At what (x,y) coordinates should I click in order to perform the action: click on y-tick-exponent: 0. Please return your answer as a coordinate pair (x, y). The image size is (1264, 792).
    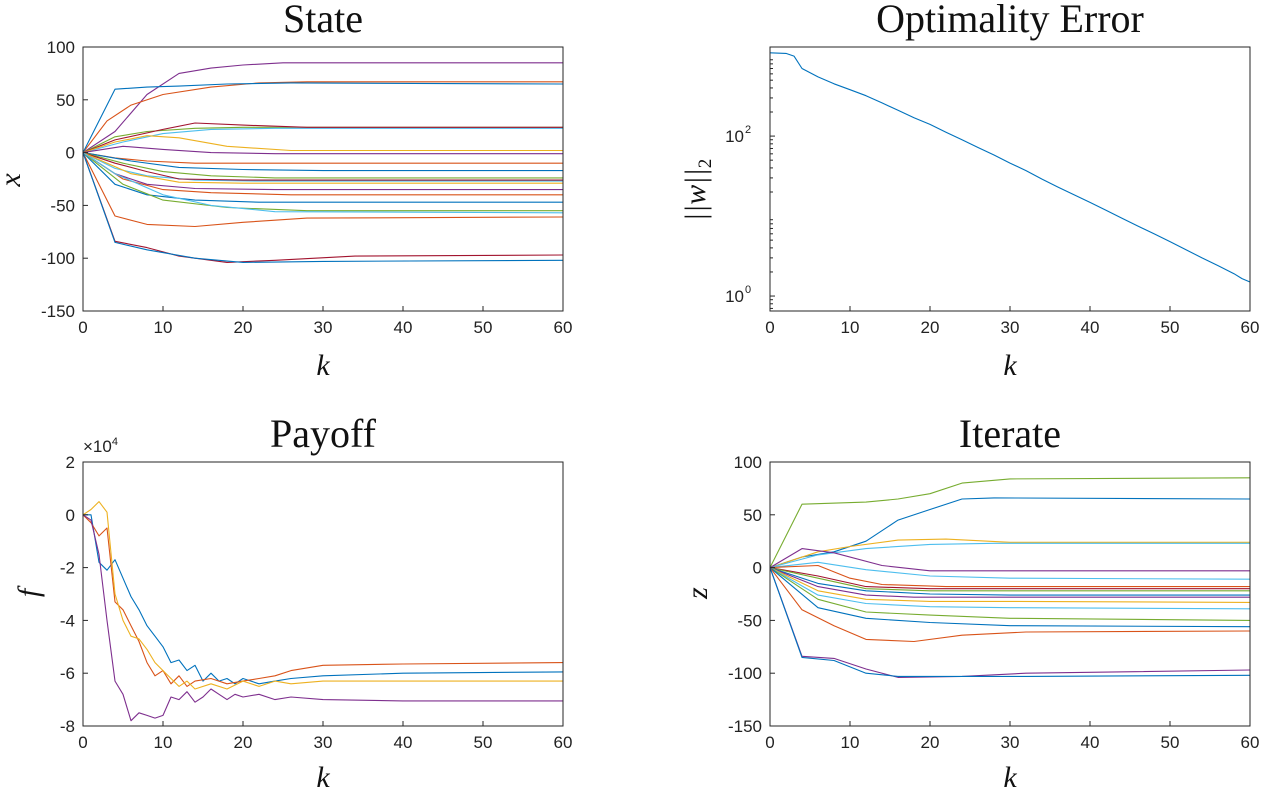
    Looking at the image, I should click on (748, 290).